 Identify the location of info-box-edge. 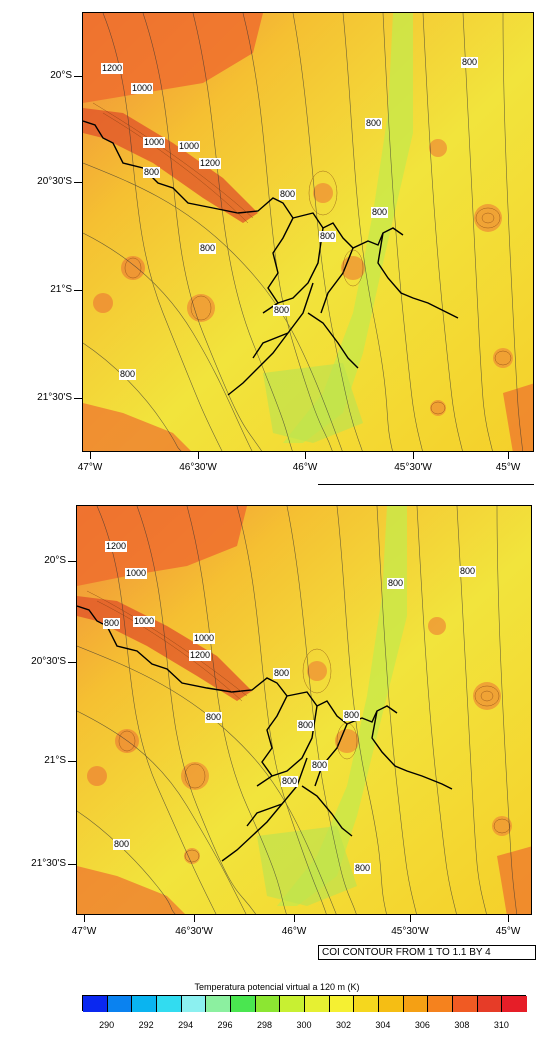
(426, 484).